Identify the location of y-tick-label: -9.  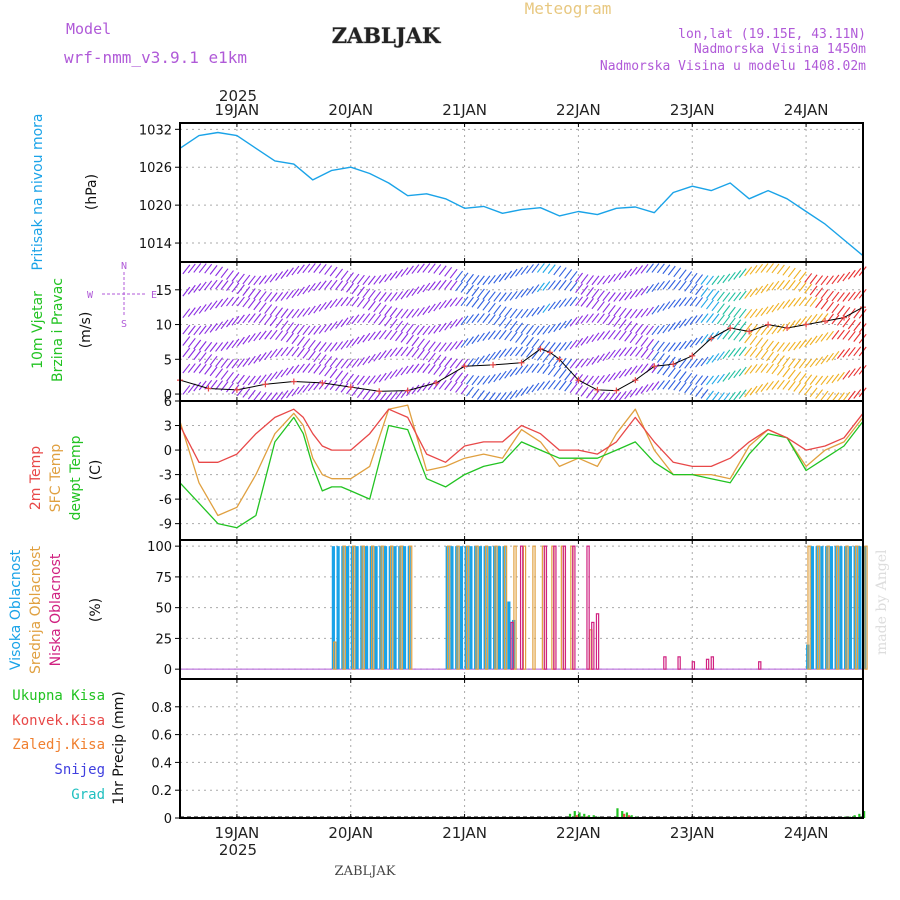
(165, 525).